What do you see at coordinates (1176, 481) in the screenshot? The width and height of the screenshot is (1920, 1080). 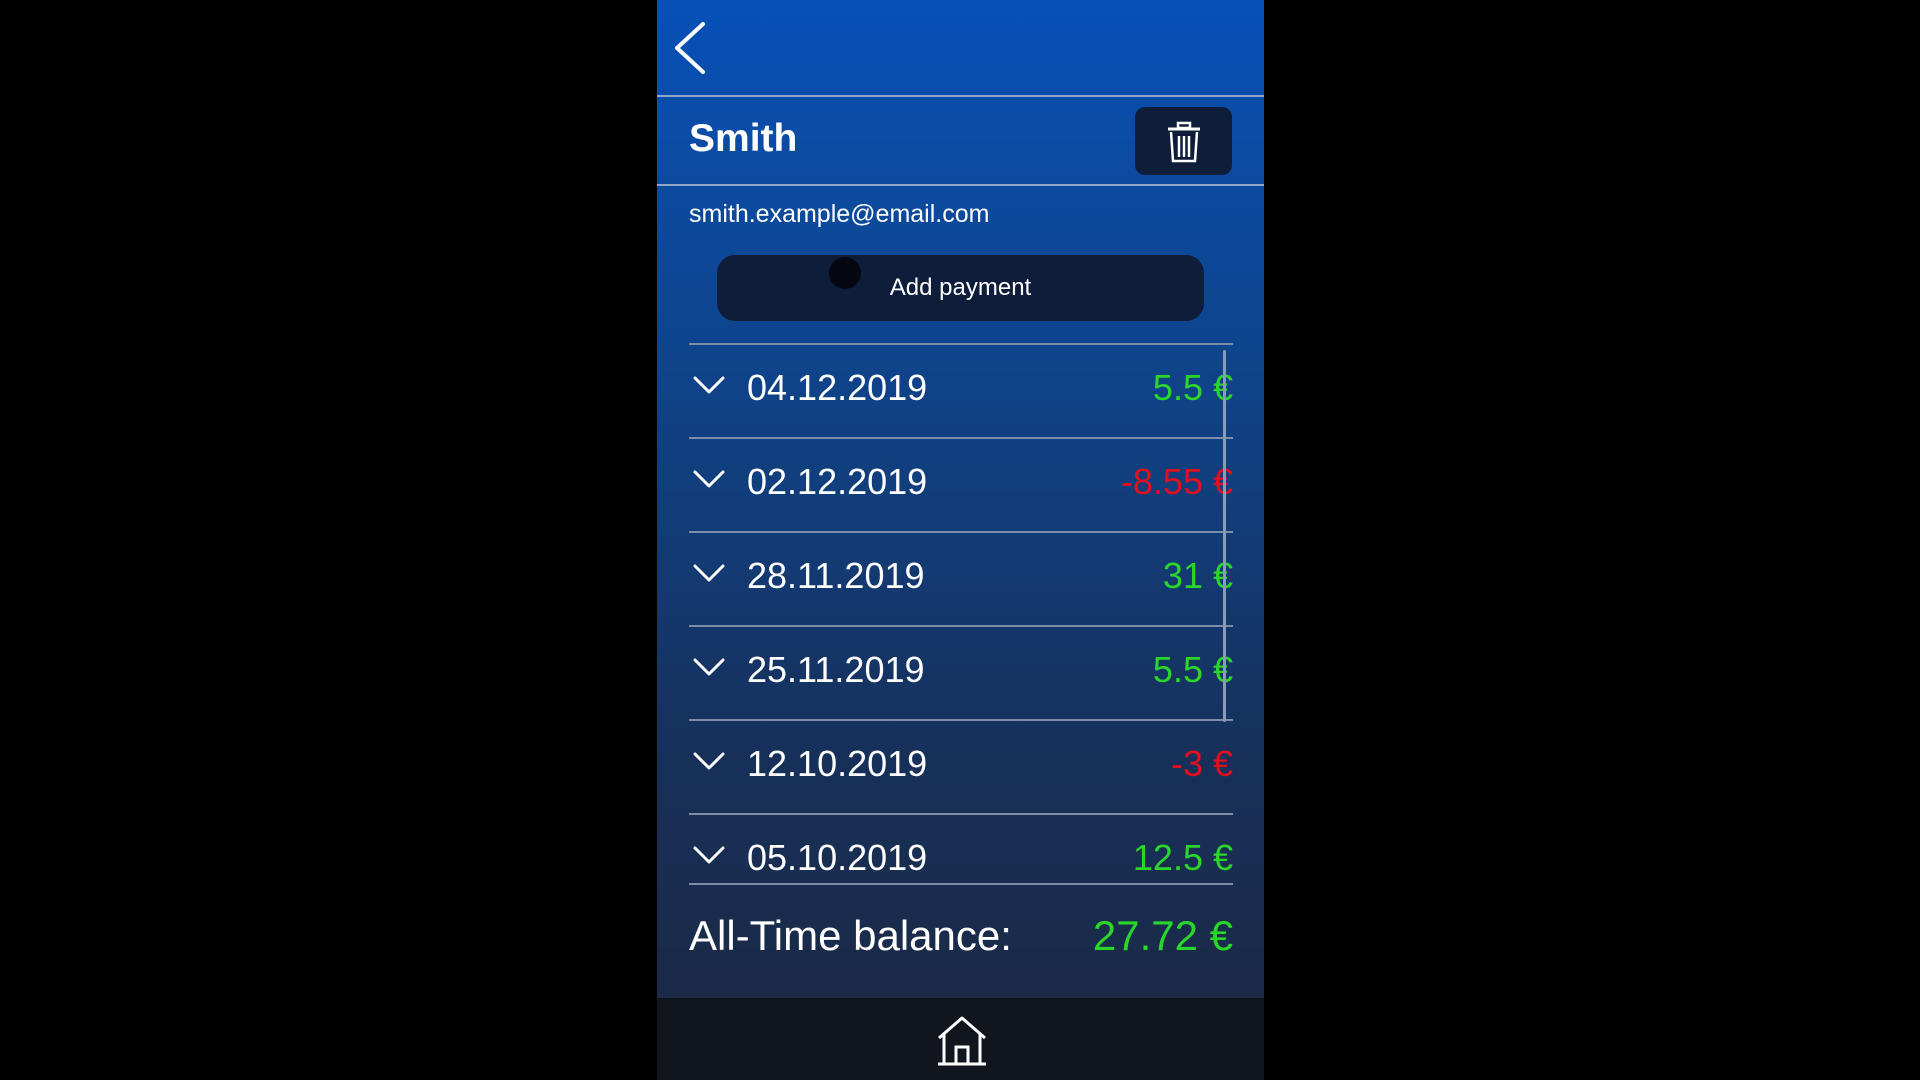 I see `payment-amount: -8.55 €` at bounding box center [1176, 481].